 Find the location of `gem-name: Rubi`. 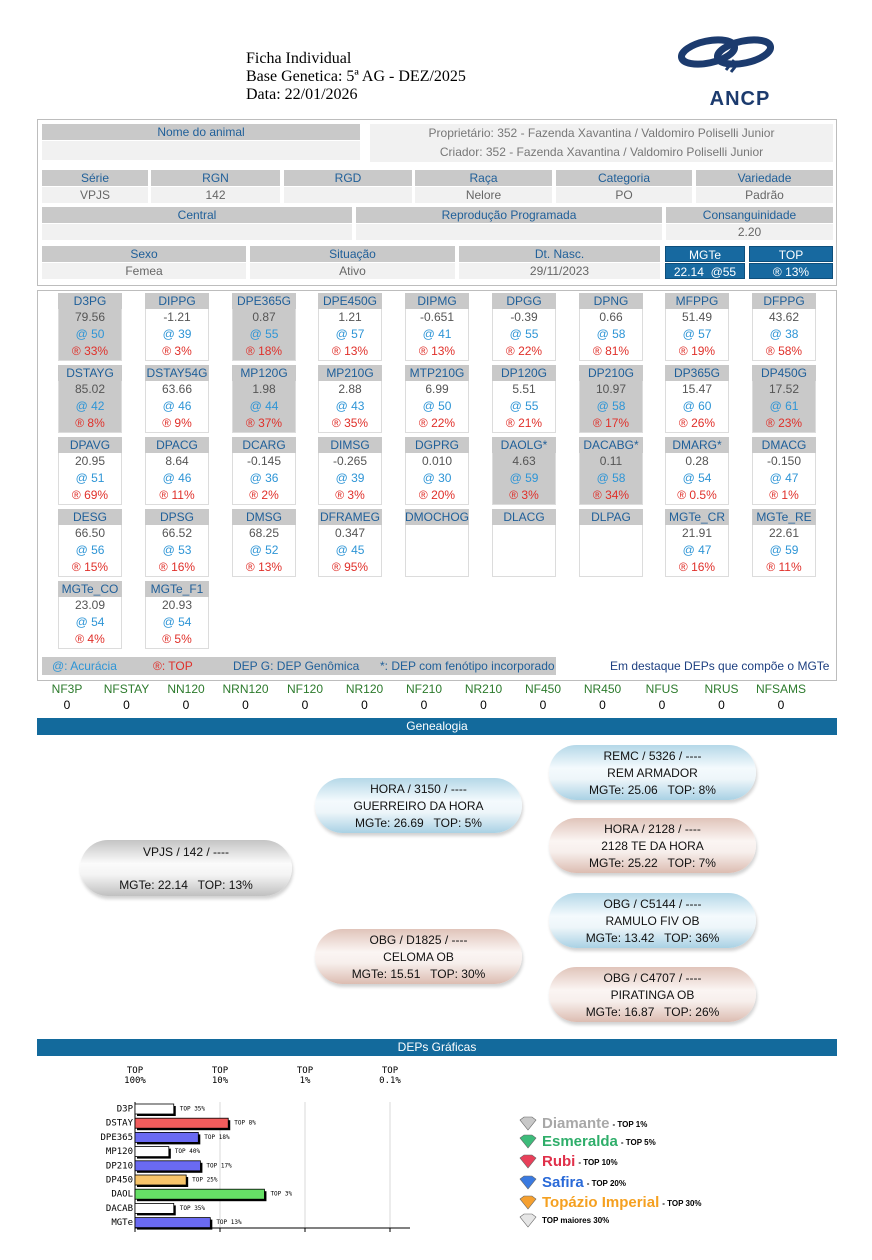

gem-name: Rubi is located at coordinates (559, 1161).